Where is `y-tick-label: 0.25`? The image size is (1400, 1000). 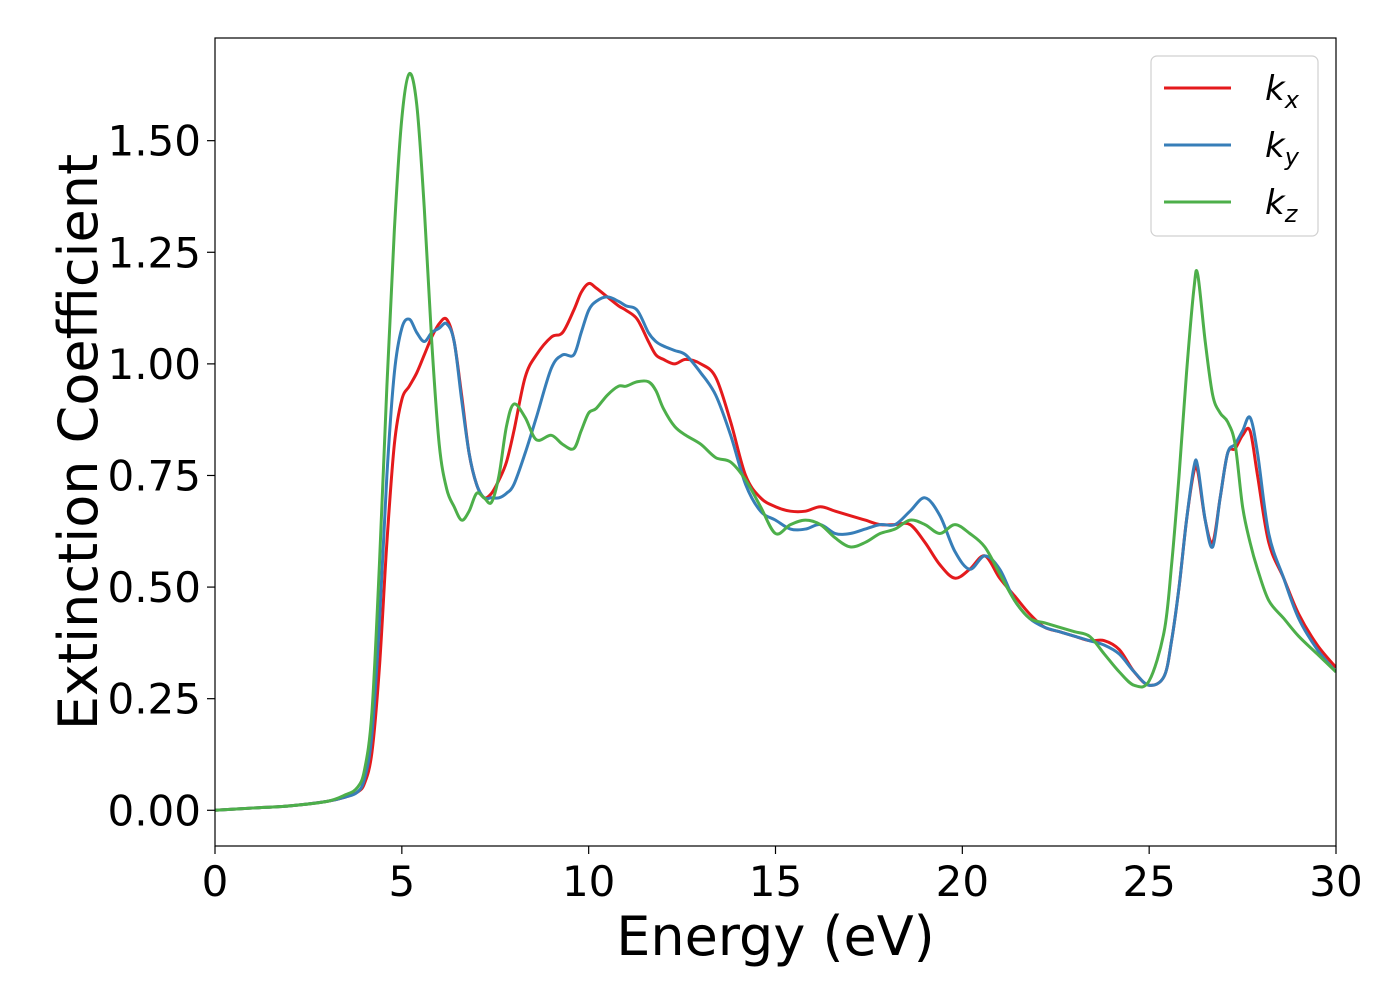 y-tick-label: 0.25 is located at coordinates (154, 699).